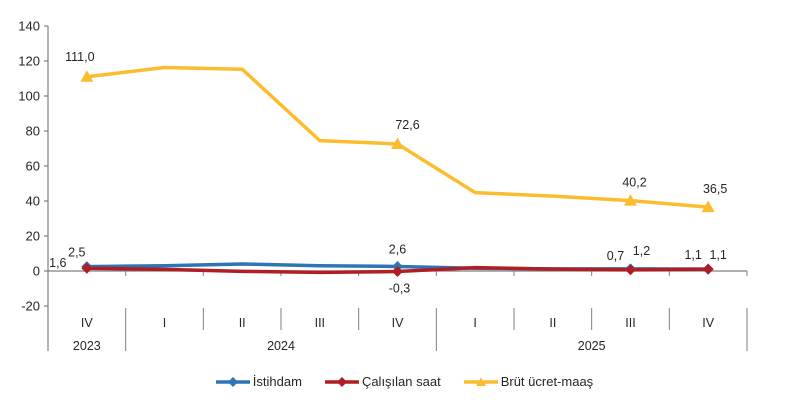 The width and height of the screenshot is (808, 420). What do you see at coordinates (480, 381) in the screenshot?
I see `legend-marker-brut-ucret-maas` at bounding box center [480, 381].